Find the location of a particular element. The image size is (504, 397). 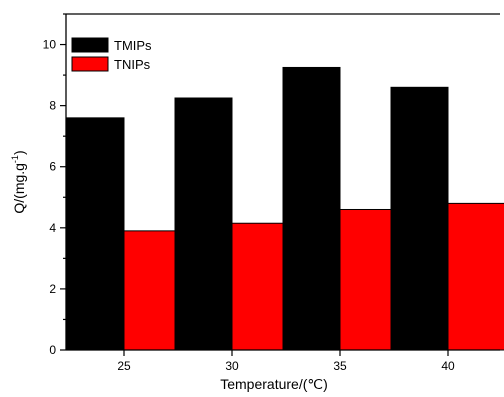

y-axis-label-main: Q/(mg.g is located at coordinates (19, 188).